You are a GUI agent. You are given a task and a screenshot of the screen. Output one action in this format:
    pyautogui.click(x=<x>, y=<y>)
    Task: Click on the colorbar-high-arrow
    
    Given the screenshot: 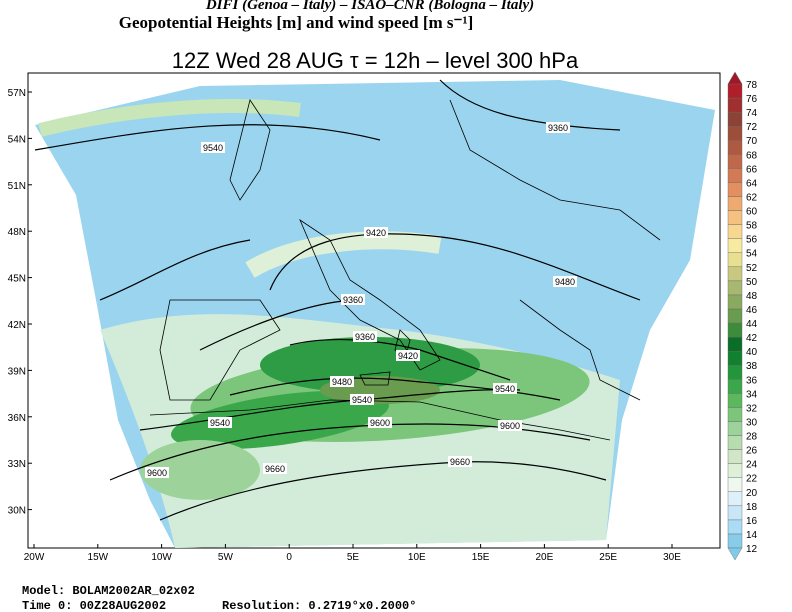 What is the action you would take?
    pyautogui.click(x=735, y=78)
    